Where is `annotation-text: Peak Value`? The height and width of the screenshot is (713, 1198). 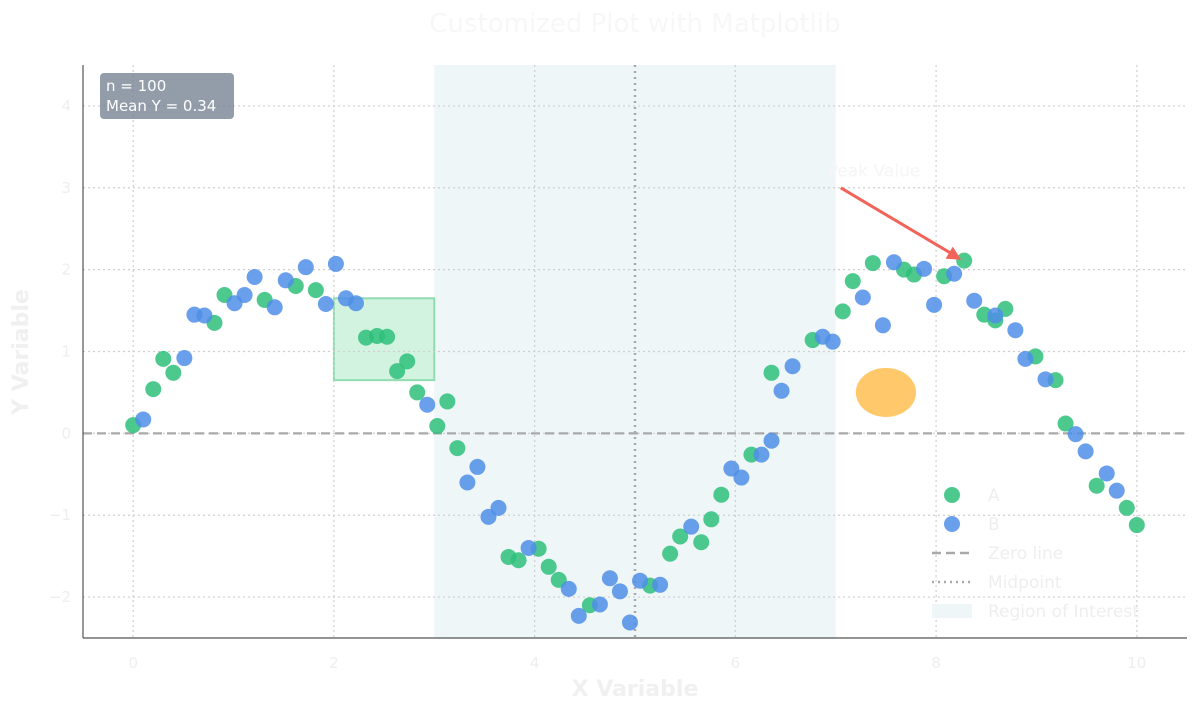 annotation-text: Peak Value is located at coordinates (874, 171).